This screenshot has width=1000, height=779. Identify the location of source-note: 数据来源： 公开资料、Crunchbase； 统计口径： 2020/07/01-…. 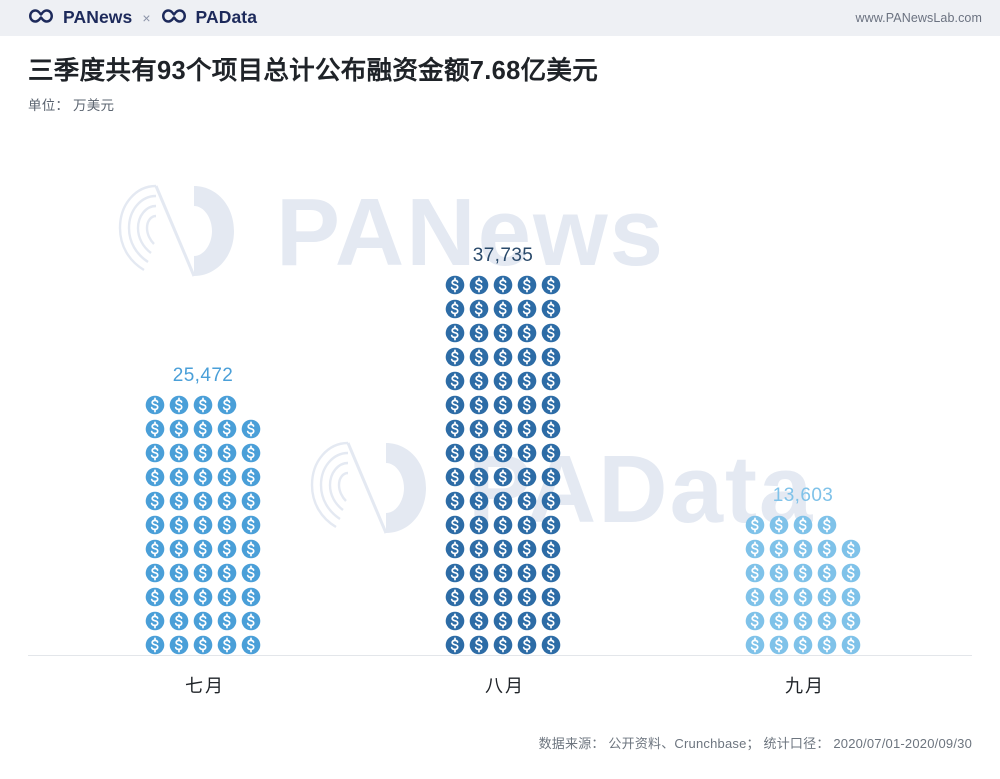
(755, 743).